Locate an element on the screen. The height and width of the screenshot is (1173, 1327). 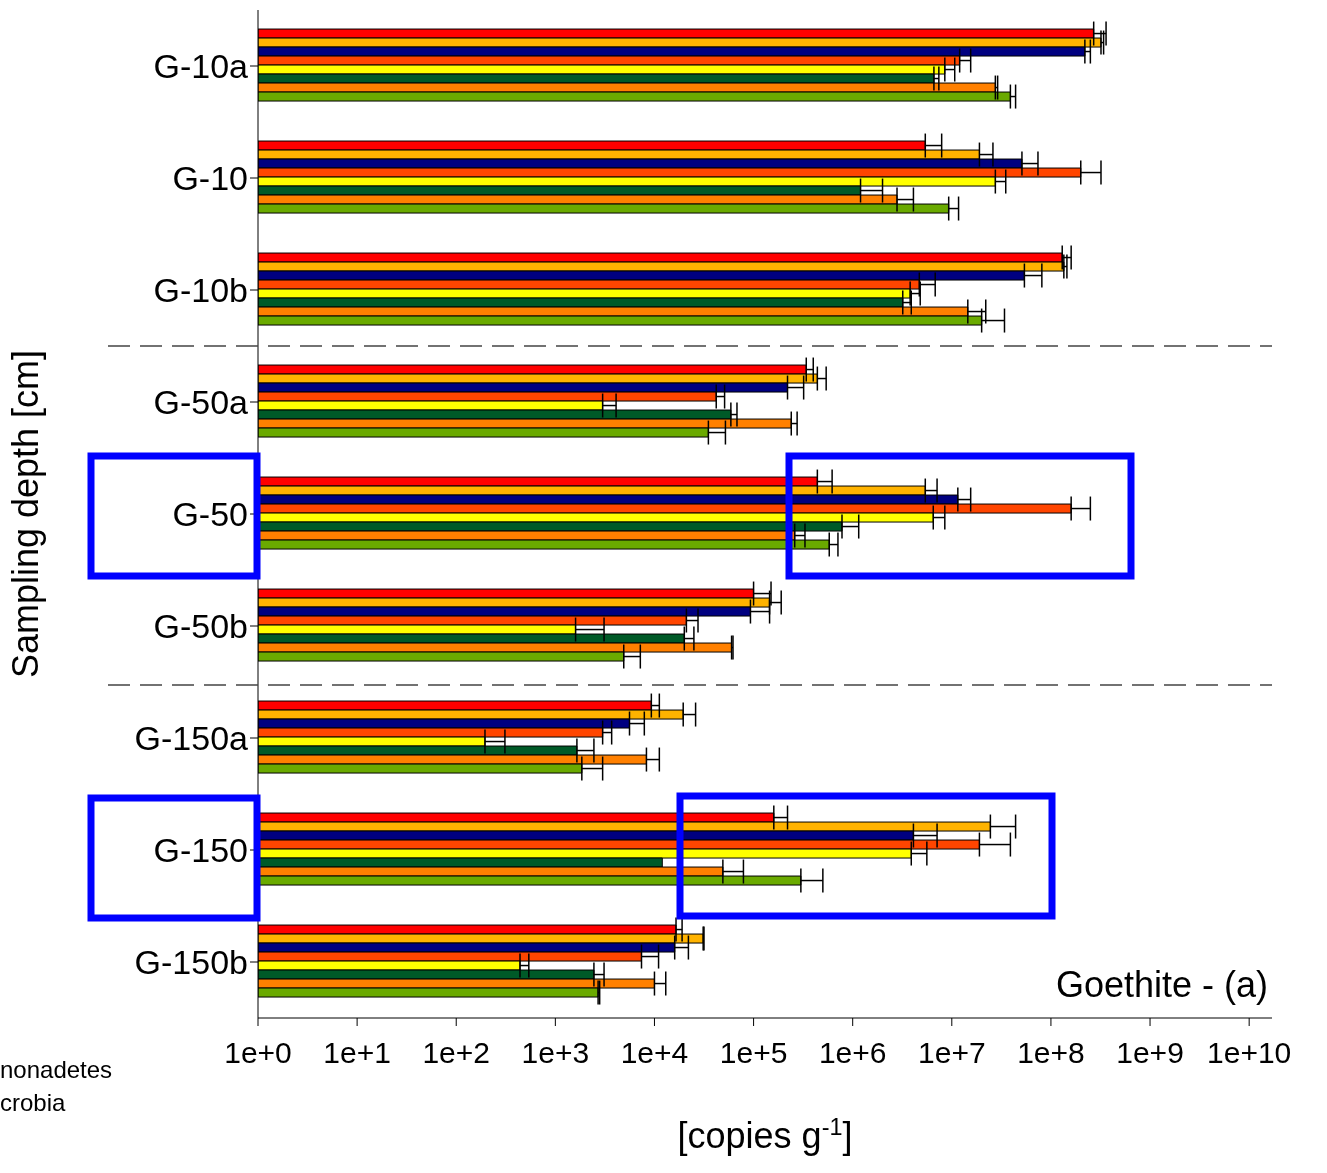
x-tick-label: 1e+9 is located at coordinates (1150, 1053).